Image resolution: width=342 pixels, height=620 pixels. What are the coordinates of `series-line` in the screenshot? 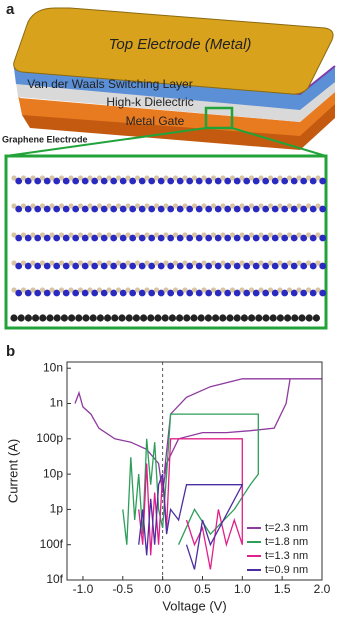 It's located at (190, 504).